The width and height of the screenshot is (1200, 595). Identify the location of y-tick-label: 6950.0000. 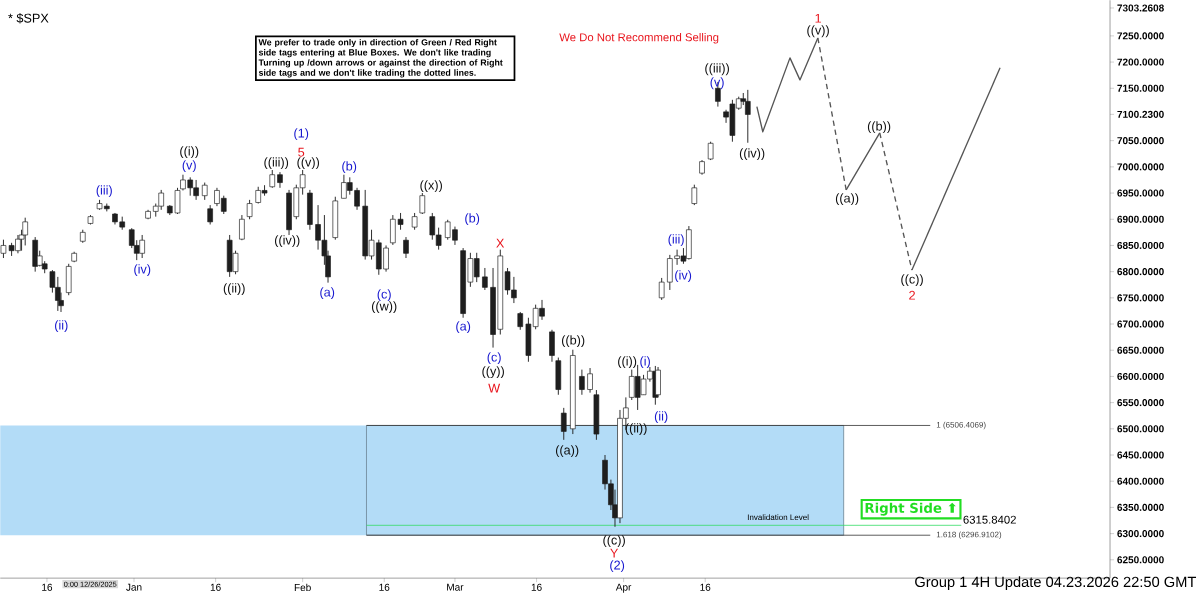
(1140, 193).